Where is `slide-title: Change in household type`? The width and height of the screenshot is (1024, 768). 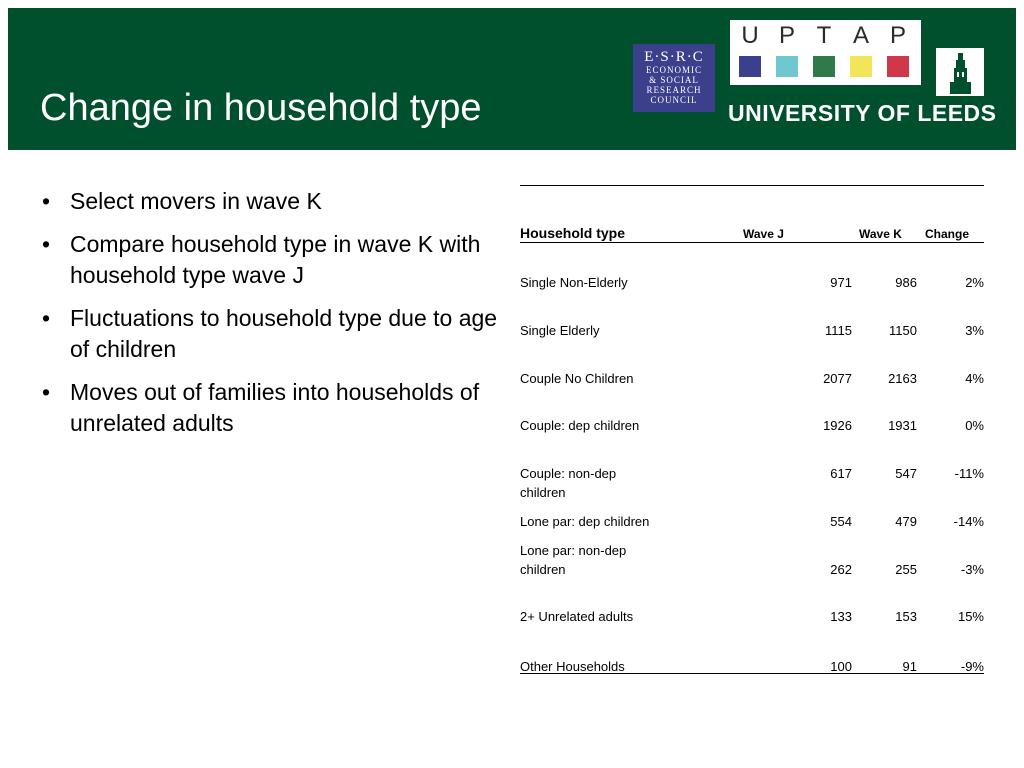
slide-title: Change in household type is located at coordinates (261, 108).